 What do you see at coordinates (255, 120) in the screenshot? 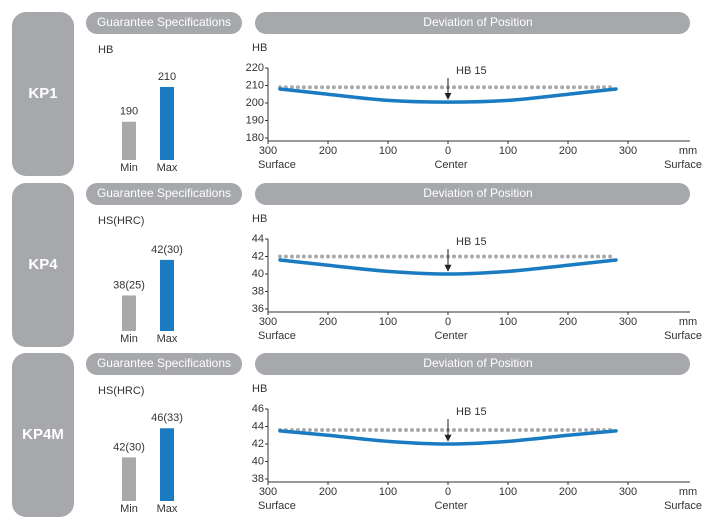
I see `y-tick-label: 190` at bounding box center [255, 120].